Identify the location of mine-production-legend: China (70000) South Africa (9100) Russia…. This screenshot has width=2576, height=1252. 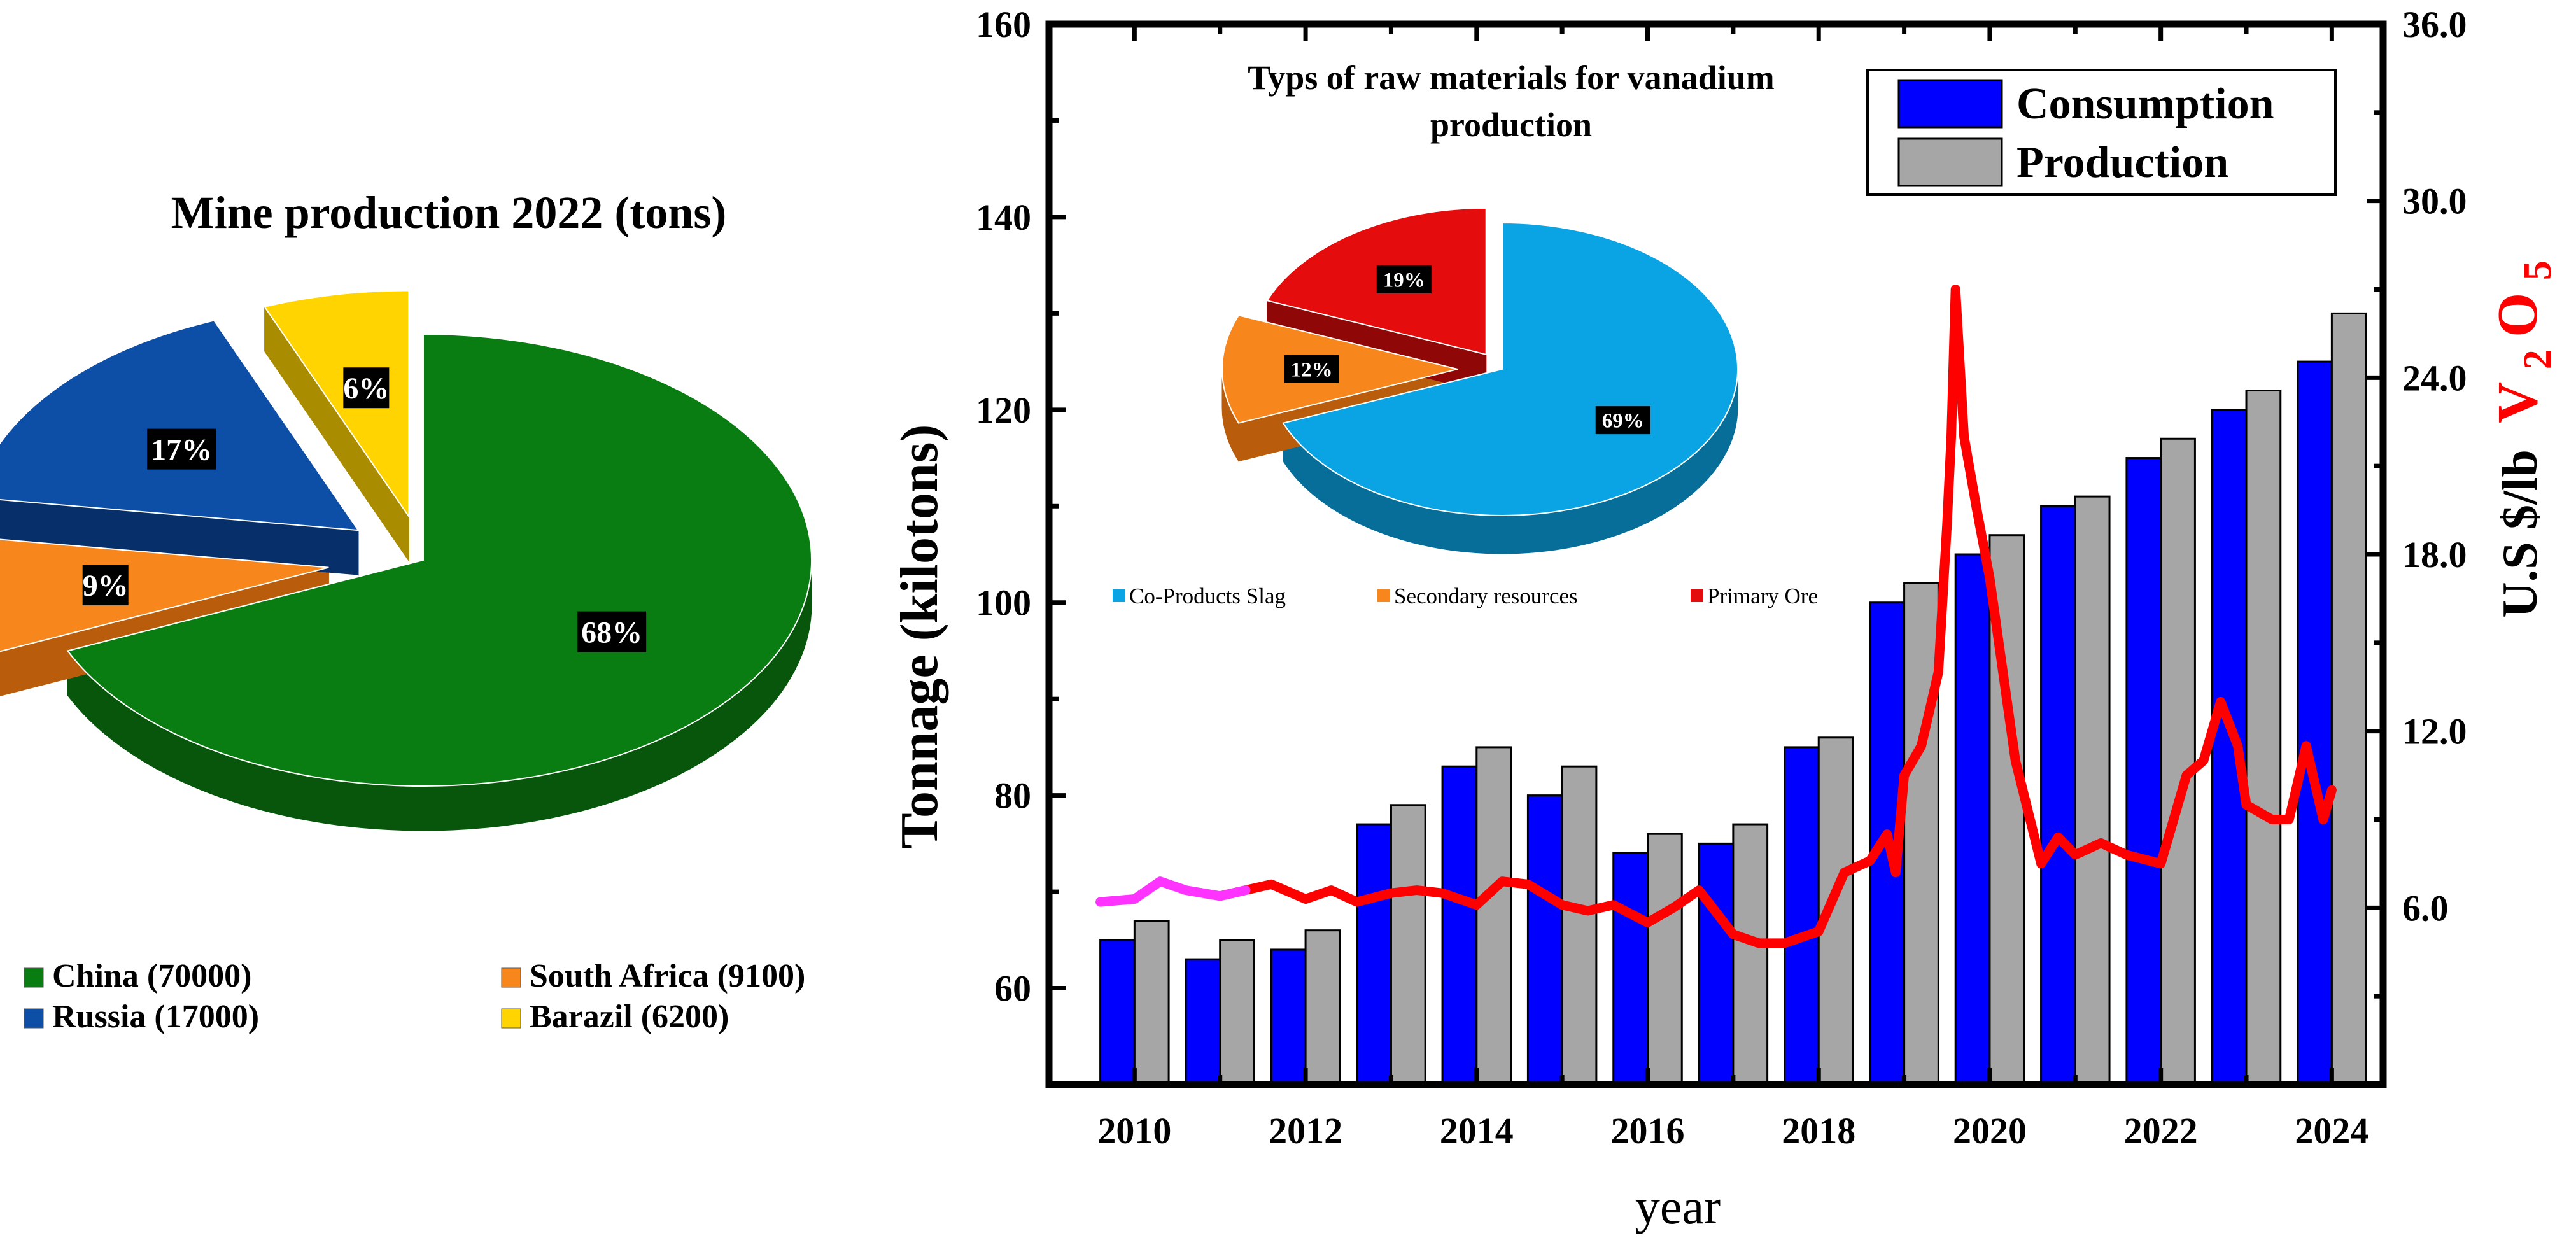
(415, 996).